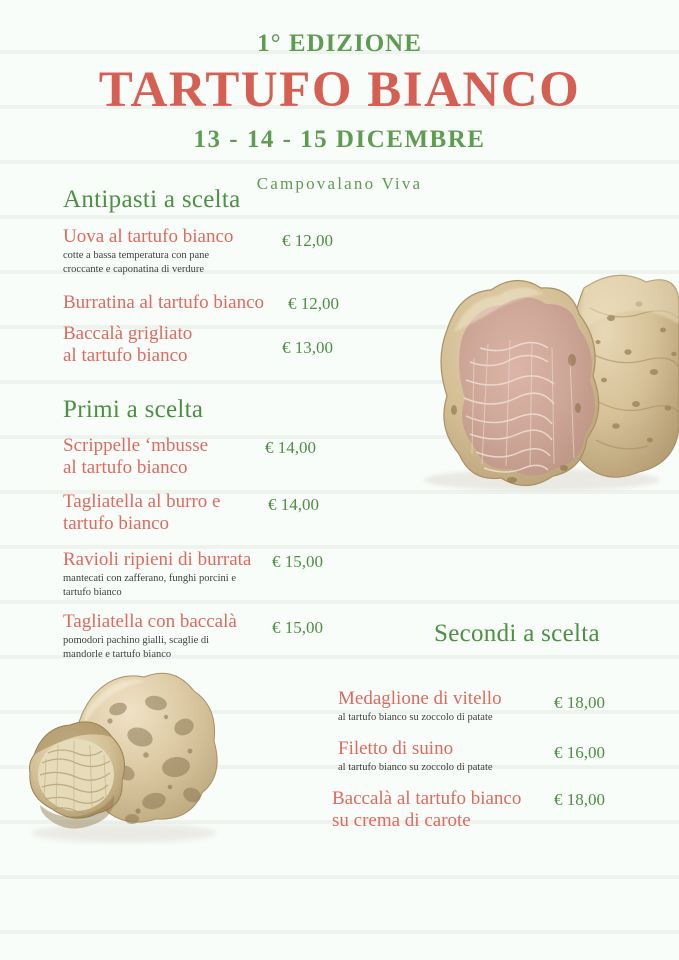 The width and height of the screenshot is (679, 960). Describe the element at coordinates (152, 199) in the screenshot. I see `section-title-antipasti: Antipasti a scelta` at that location.